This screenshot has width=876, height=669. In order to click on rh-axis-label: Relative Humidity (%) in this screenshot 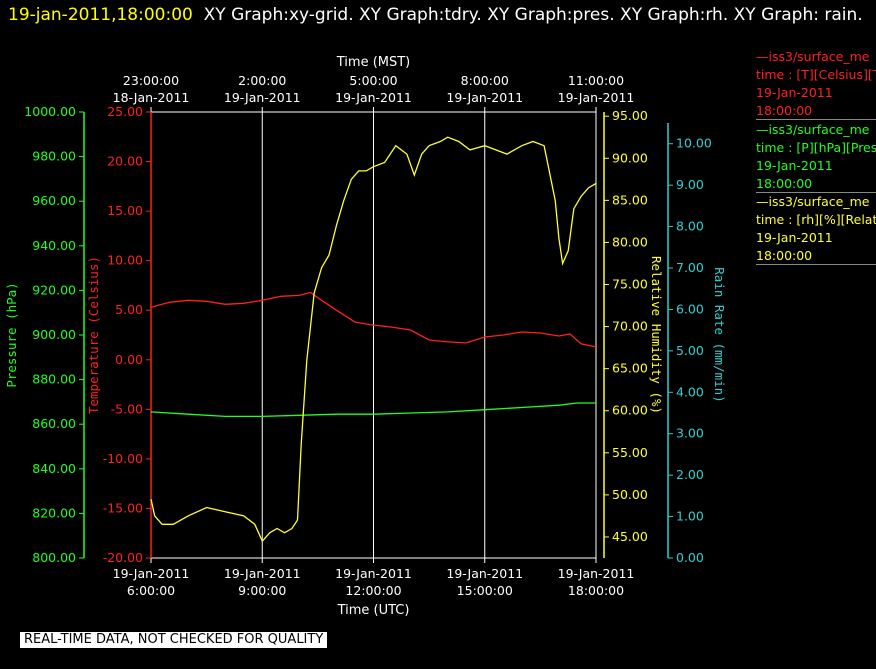, I will do `click(656, 335)`.